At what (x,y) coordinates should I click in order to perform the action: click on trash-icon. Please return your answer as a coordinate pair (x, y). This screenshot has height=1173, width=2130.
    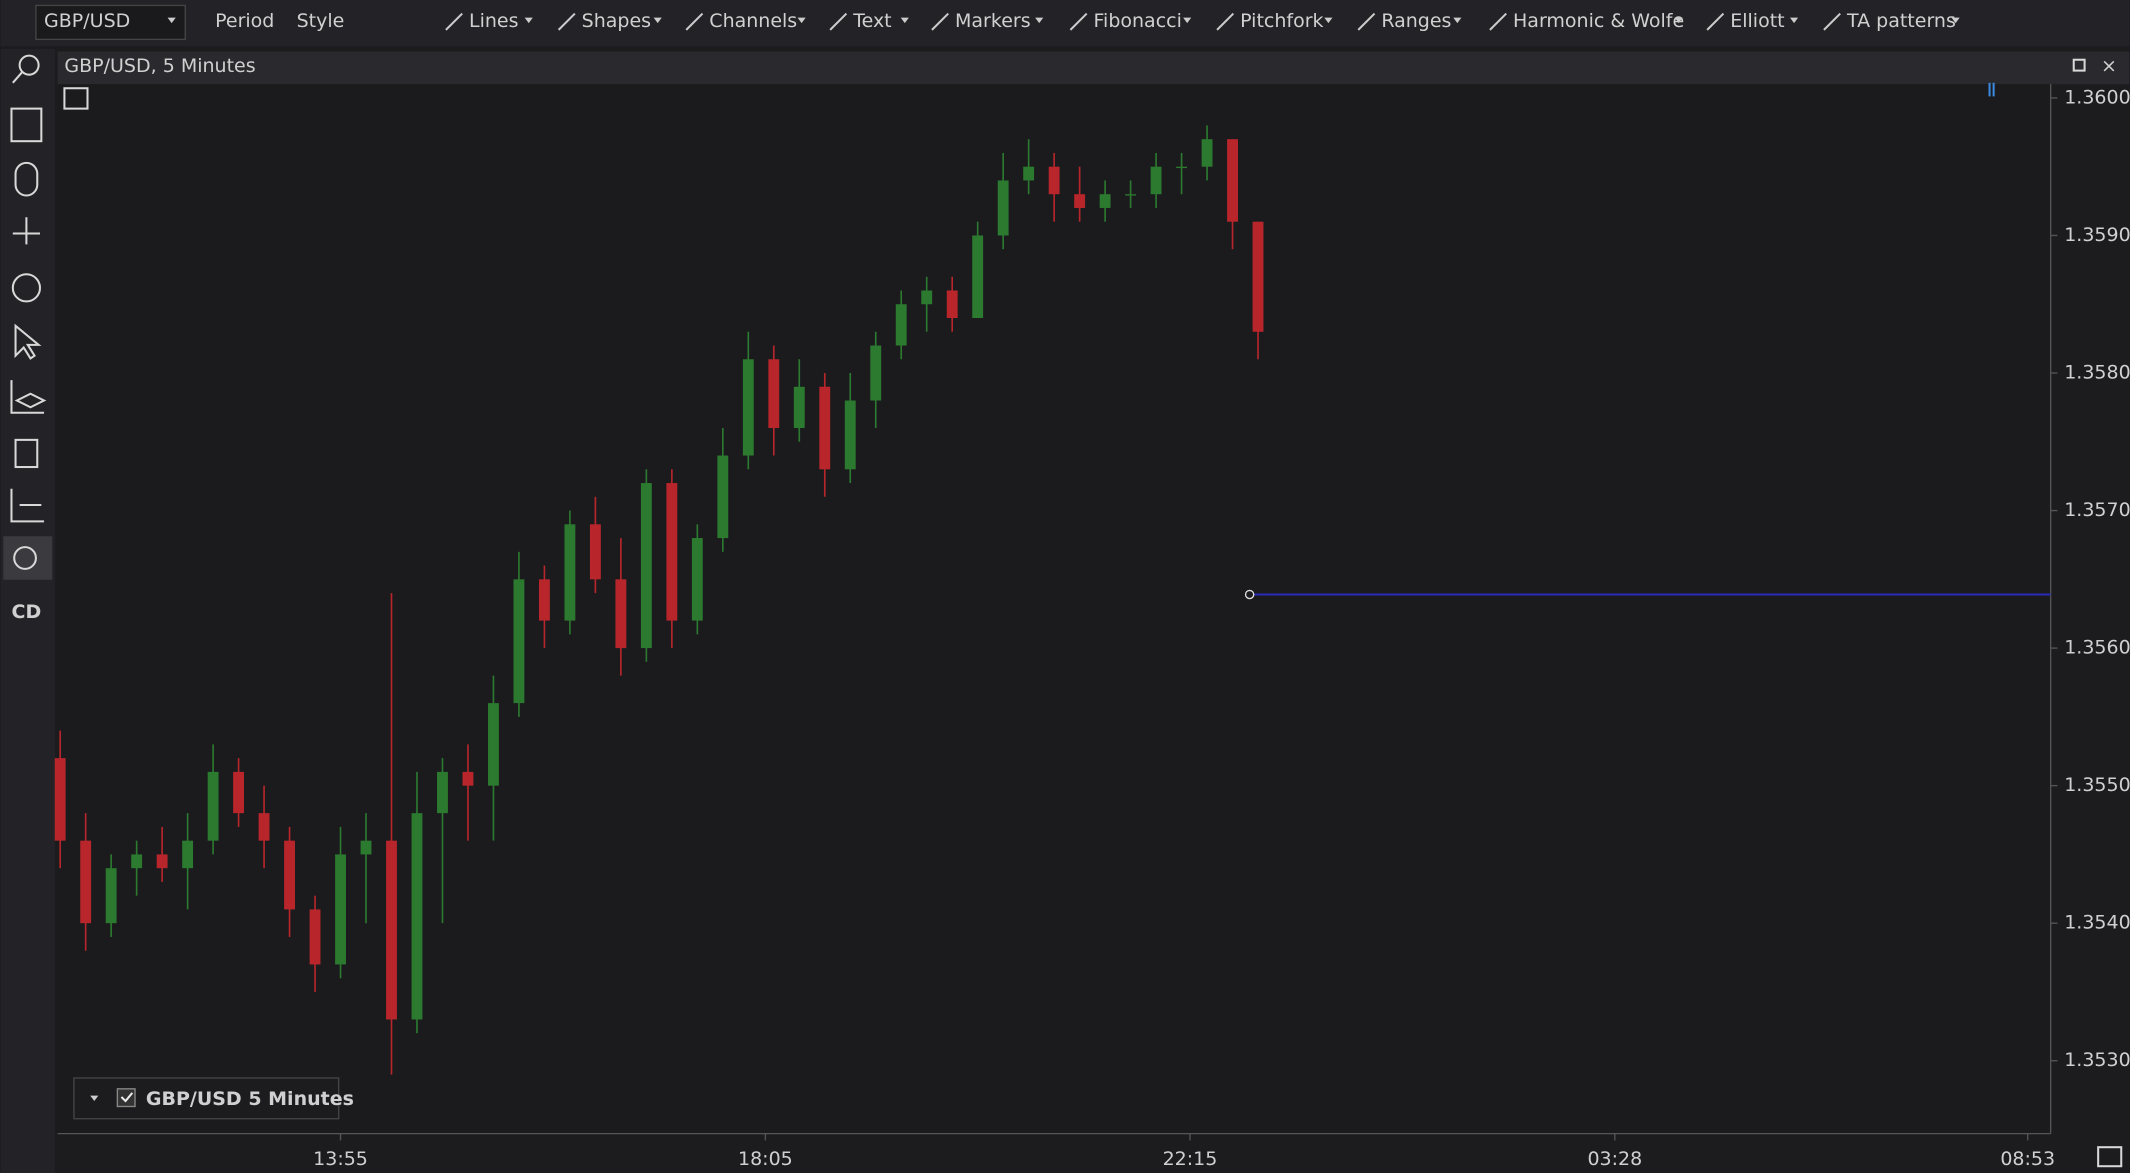
    Looking at the image, I should click on (26, 453).